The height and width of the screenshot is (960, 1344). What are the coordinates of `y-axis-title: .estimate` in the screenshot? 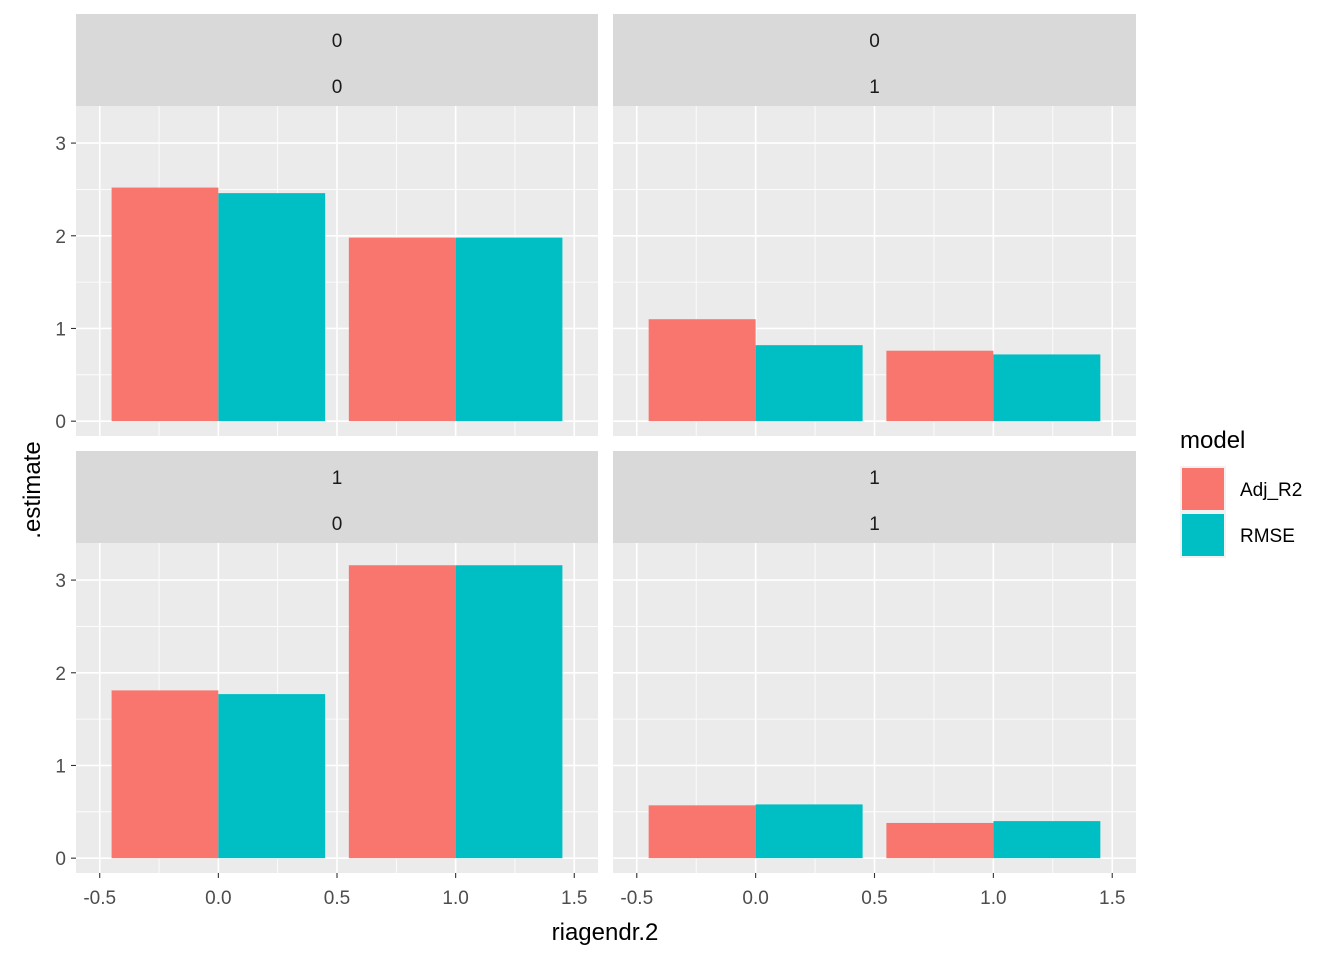 It's located at (32, 489).